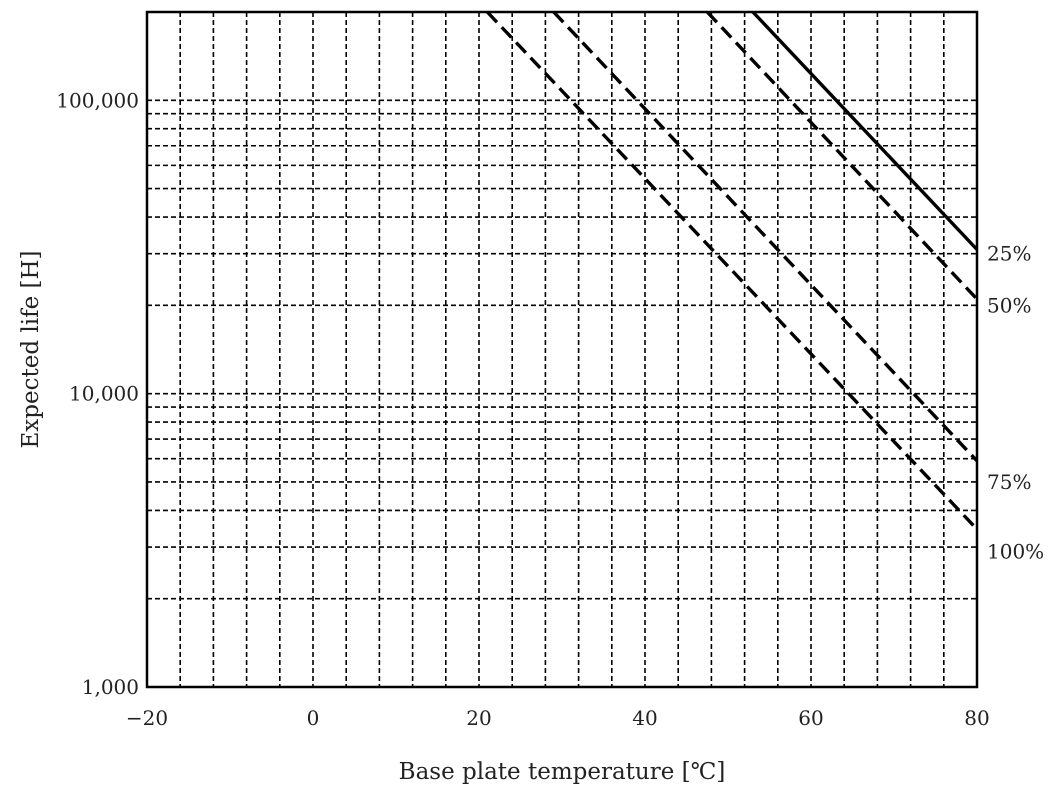 This screenshot has height=790, width=1054. Describe the element at coordinates (1015, 403) in the screenshot. I see `series-end-labels: 25% 50% 75% 100%` at that location.